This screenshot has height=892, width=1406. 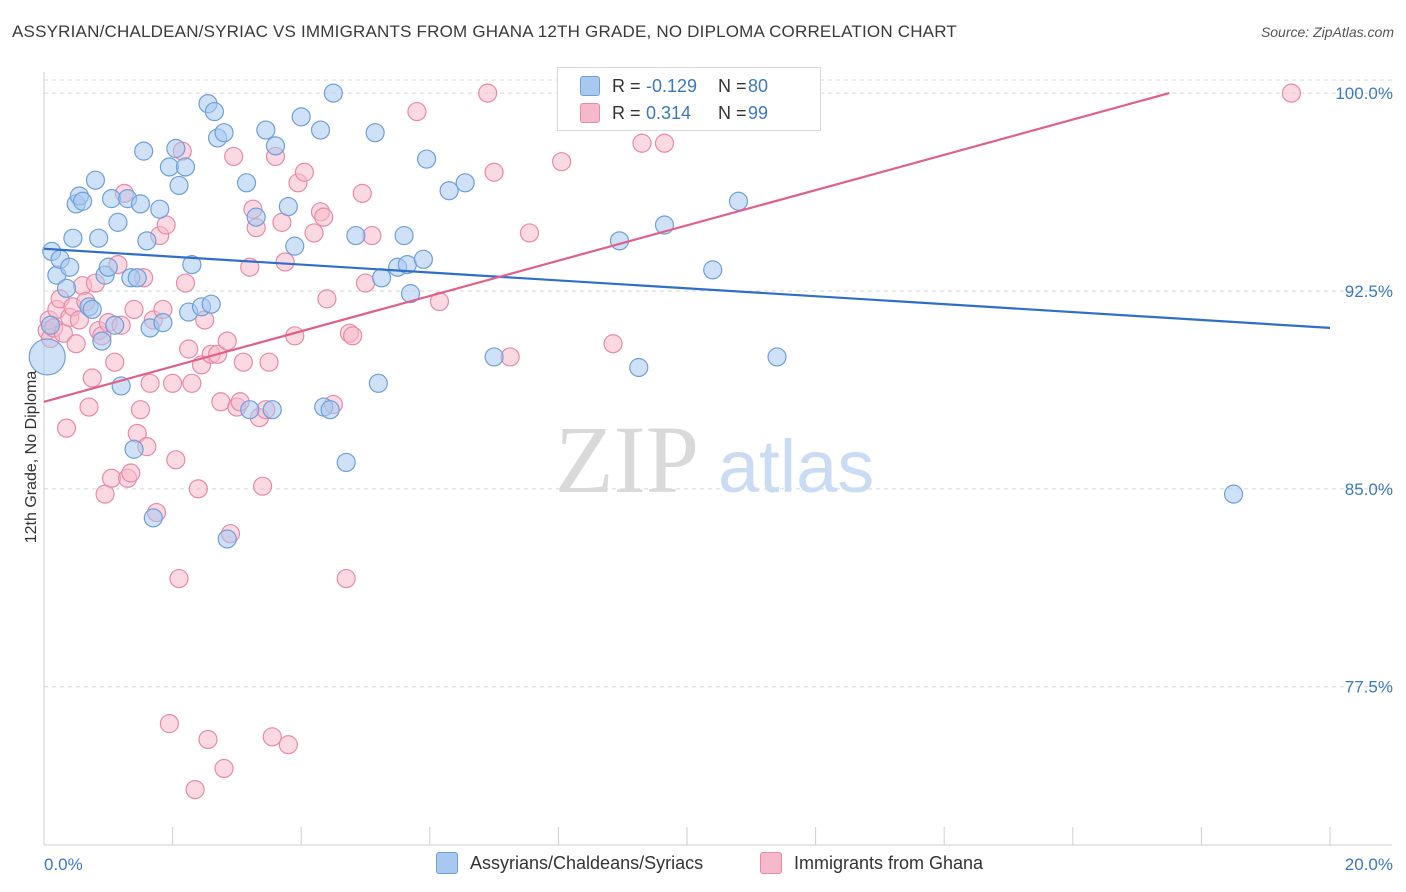 What do you see at coordinates (889, 862) in the screenshot?
I see `series-legend-label: Immigrants from Ghana` at bounding box center [889, 862].